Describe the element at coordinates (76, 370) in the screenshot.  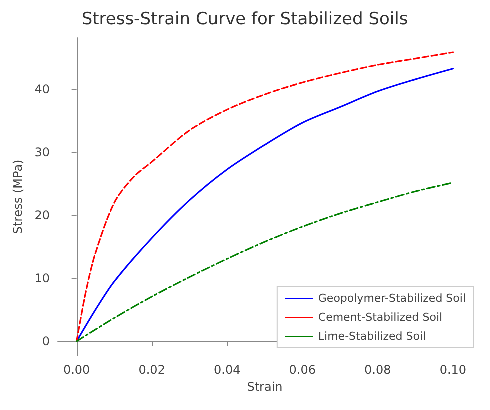
I see `x-tick-label: 0.00` at that location.